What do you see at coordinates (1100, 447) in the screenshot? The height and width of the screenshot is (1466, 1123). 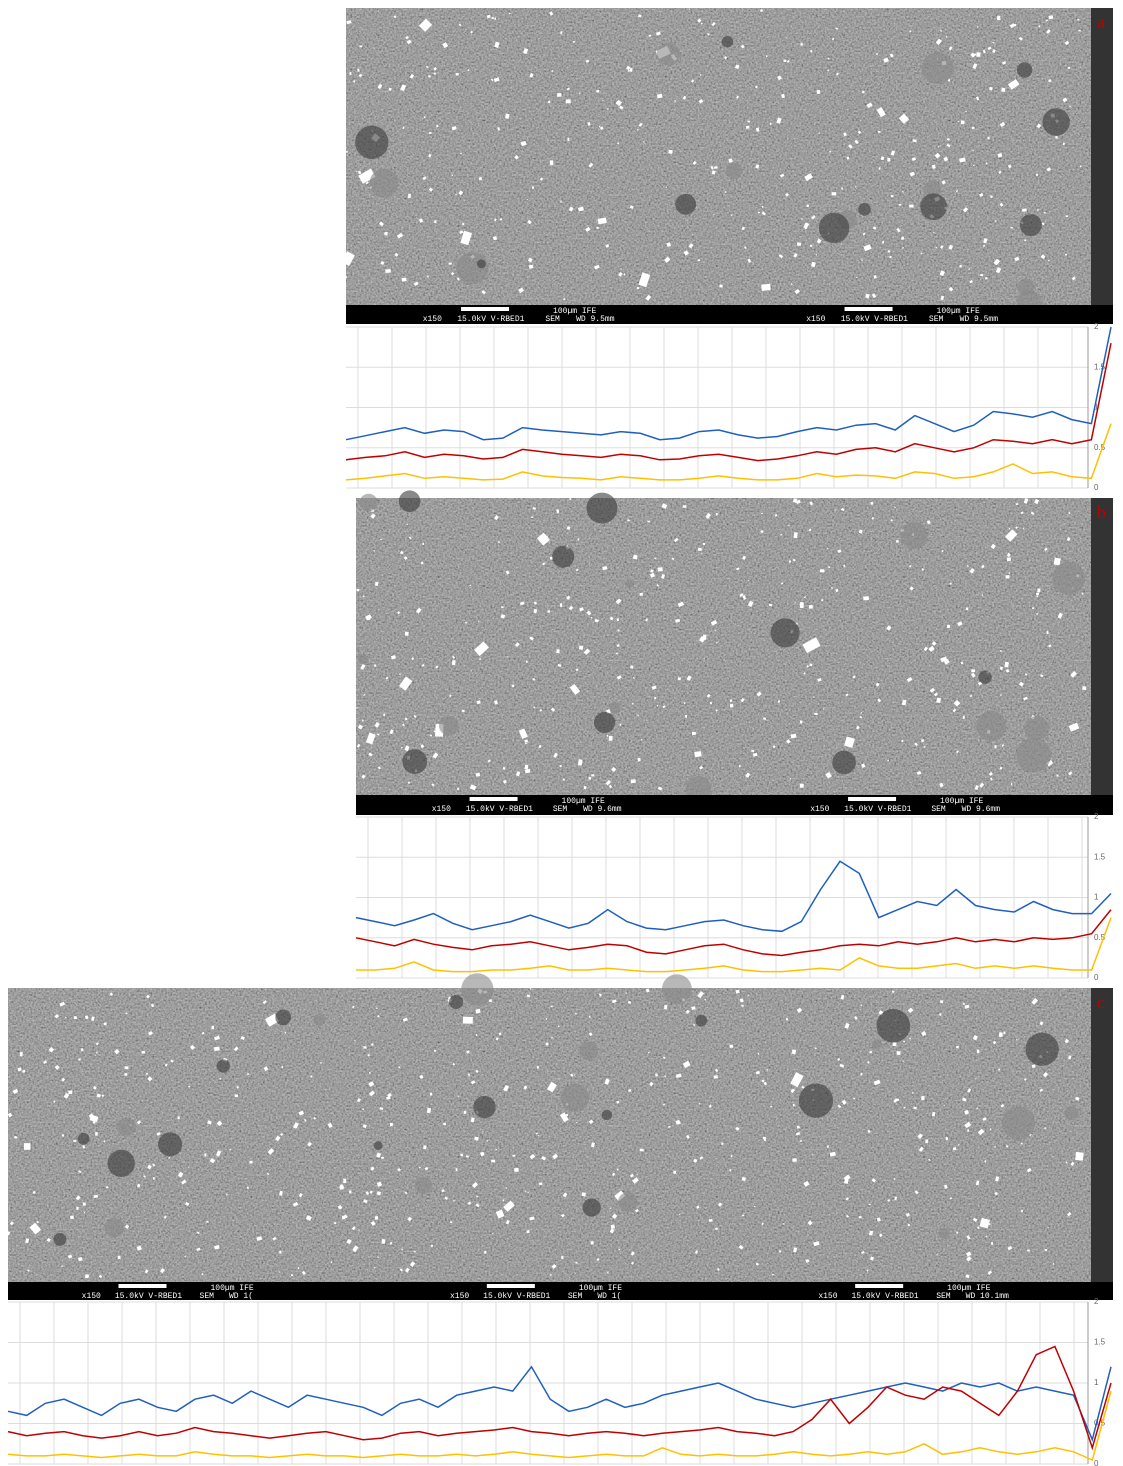 I see `y-tick-label: 0.5` at bounding box center [1100, 447].